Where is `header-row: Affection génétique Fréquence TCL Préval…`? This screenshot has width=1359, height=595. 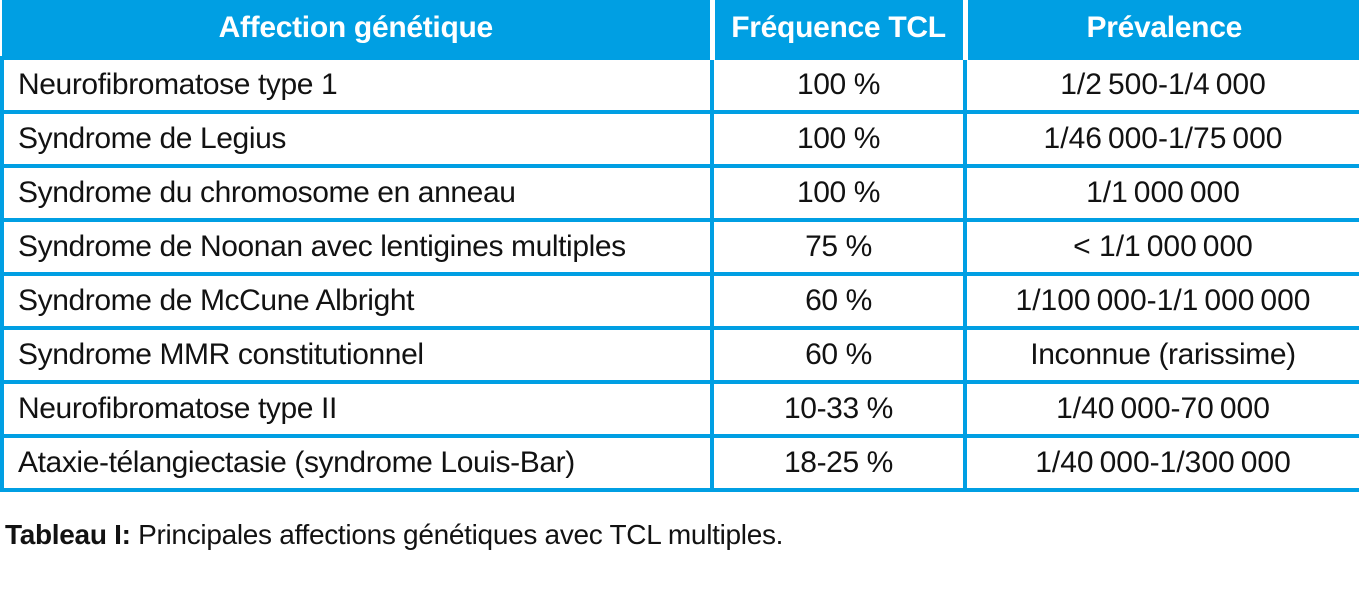 header-row: Affection génétique Fréquence TCL Préval… is located at coordinates (680, 29).